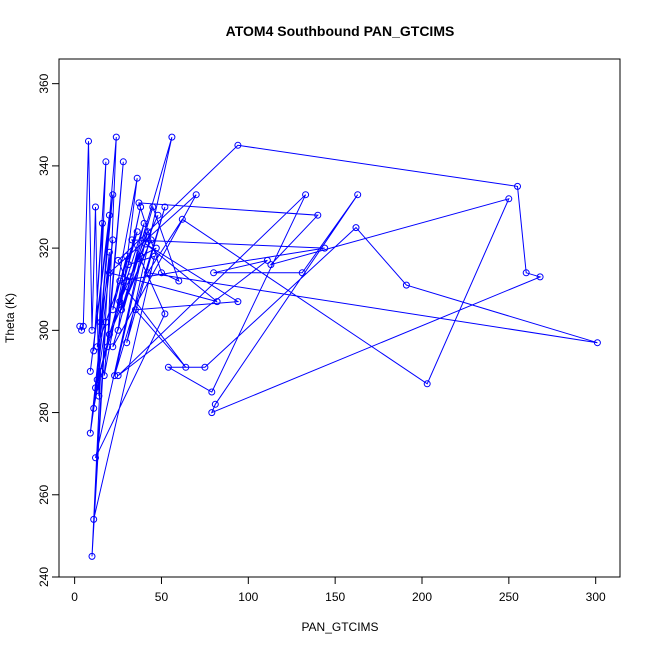 The height and width of the screenshot is (650, 650). I want to click on chart-title: ATOM4 Southbound PAN_GTCIMS, so click(340, 31).